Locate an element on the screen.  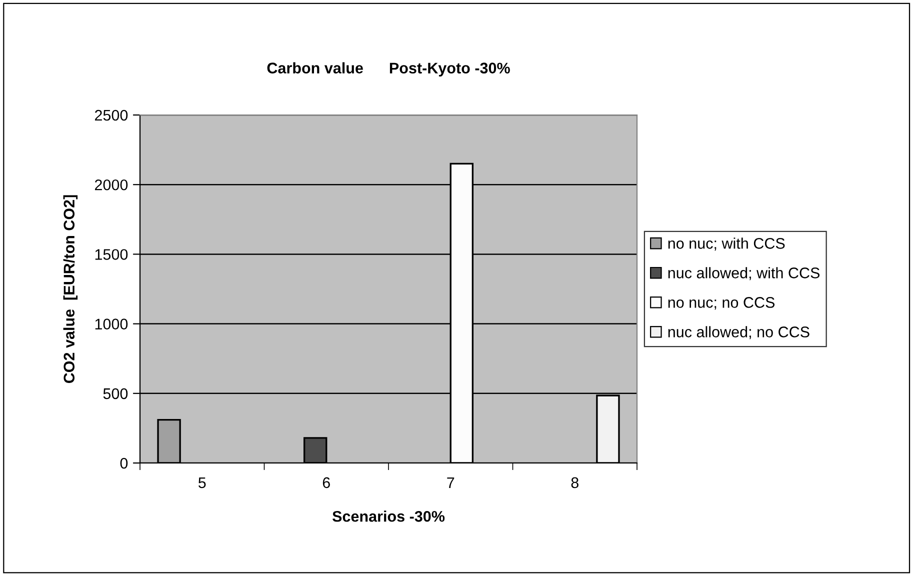
y-tick-label: 2000 is located at coordinates (111, 184).